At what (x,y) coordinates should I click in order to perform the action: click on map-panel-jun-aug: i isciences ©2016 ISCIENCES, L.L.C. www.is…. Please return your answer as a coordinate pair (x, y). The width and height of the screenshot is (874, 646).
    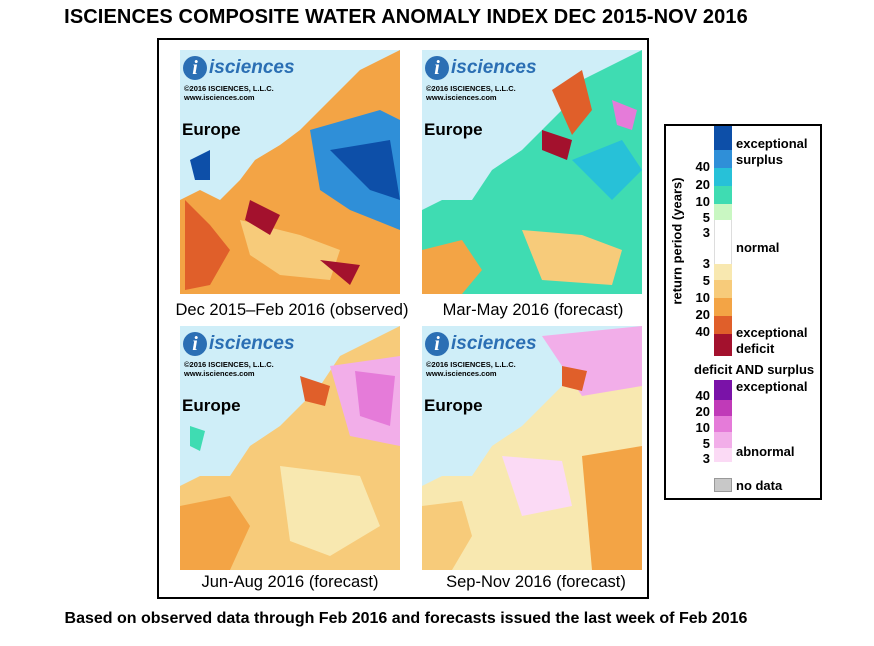
    Looking at the image, I should click on (290, 448).